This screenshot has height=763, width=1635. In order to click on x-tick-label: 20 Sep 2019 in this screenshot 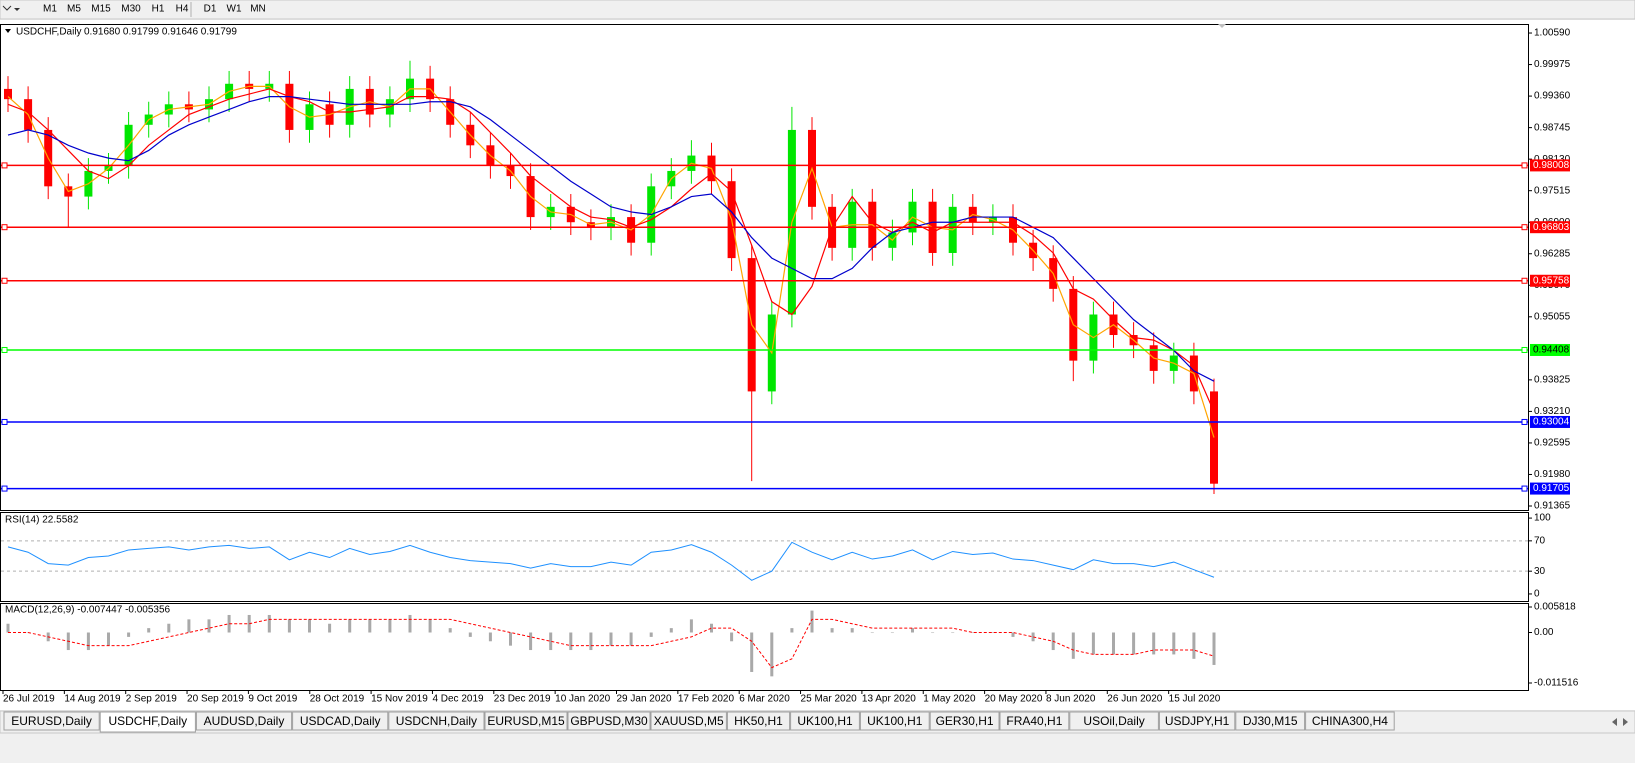, I will do `click(215, 699)`.